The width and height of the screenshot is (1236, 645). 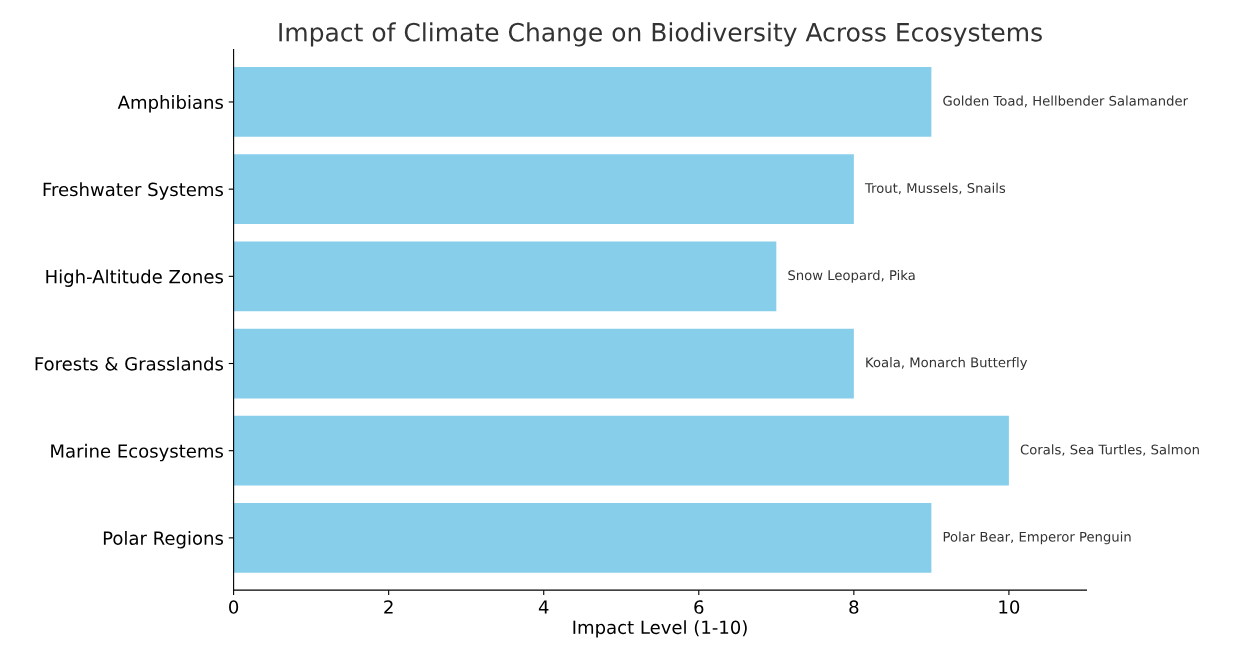 What do you see at coordinates (1009, 607) in the screenshot?
I see `x-tick-label: 10` at bounding box center [1009, 607].